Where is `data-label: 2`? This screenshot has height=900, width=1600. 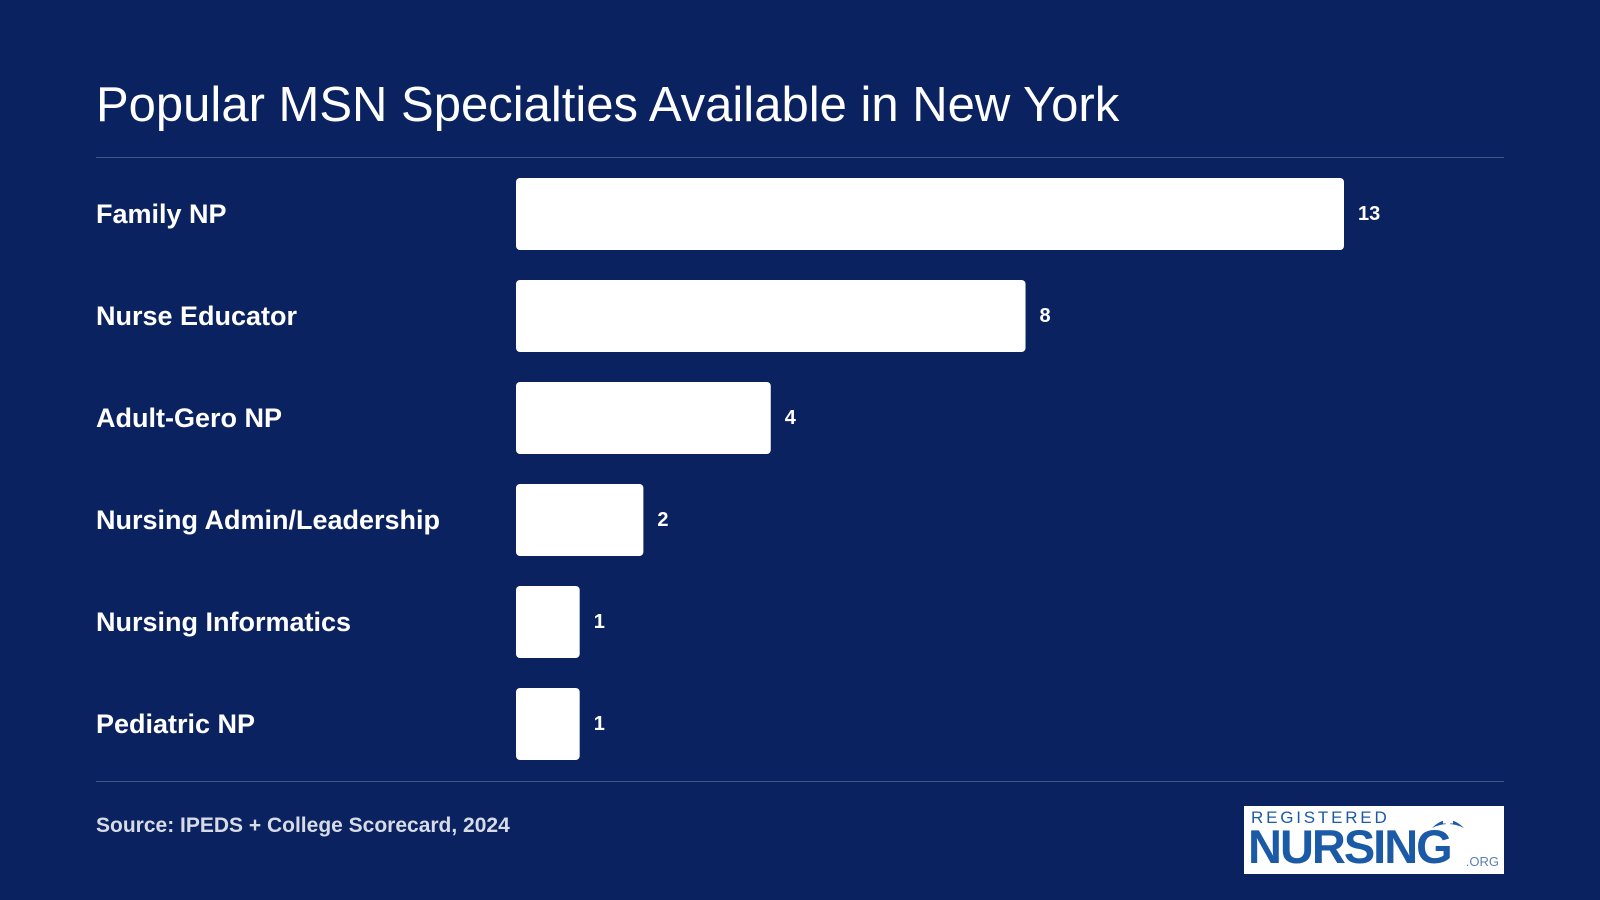 data-label: 2 is located at coordinates (662, 520).